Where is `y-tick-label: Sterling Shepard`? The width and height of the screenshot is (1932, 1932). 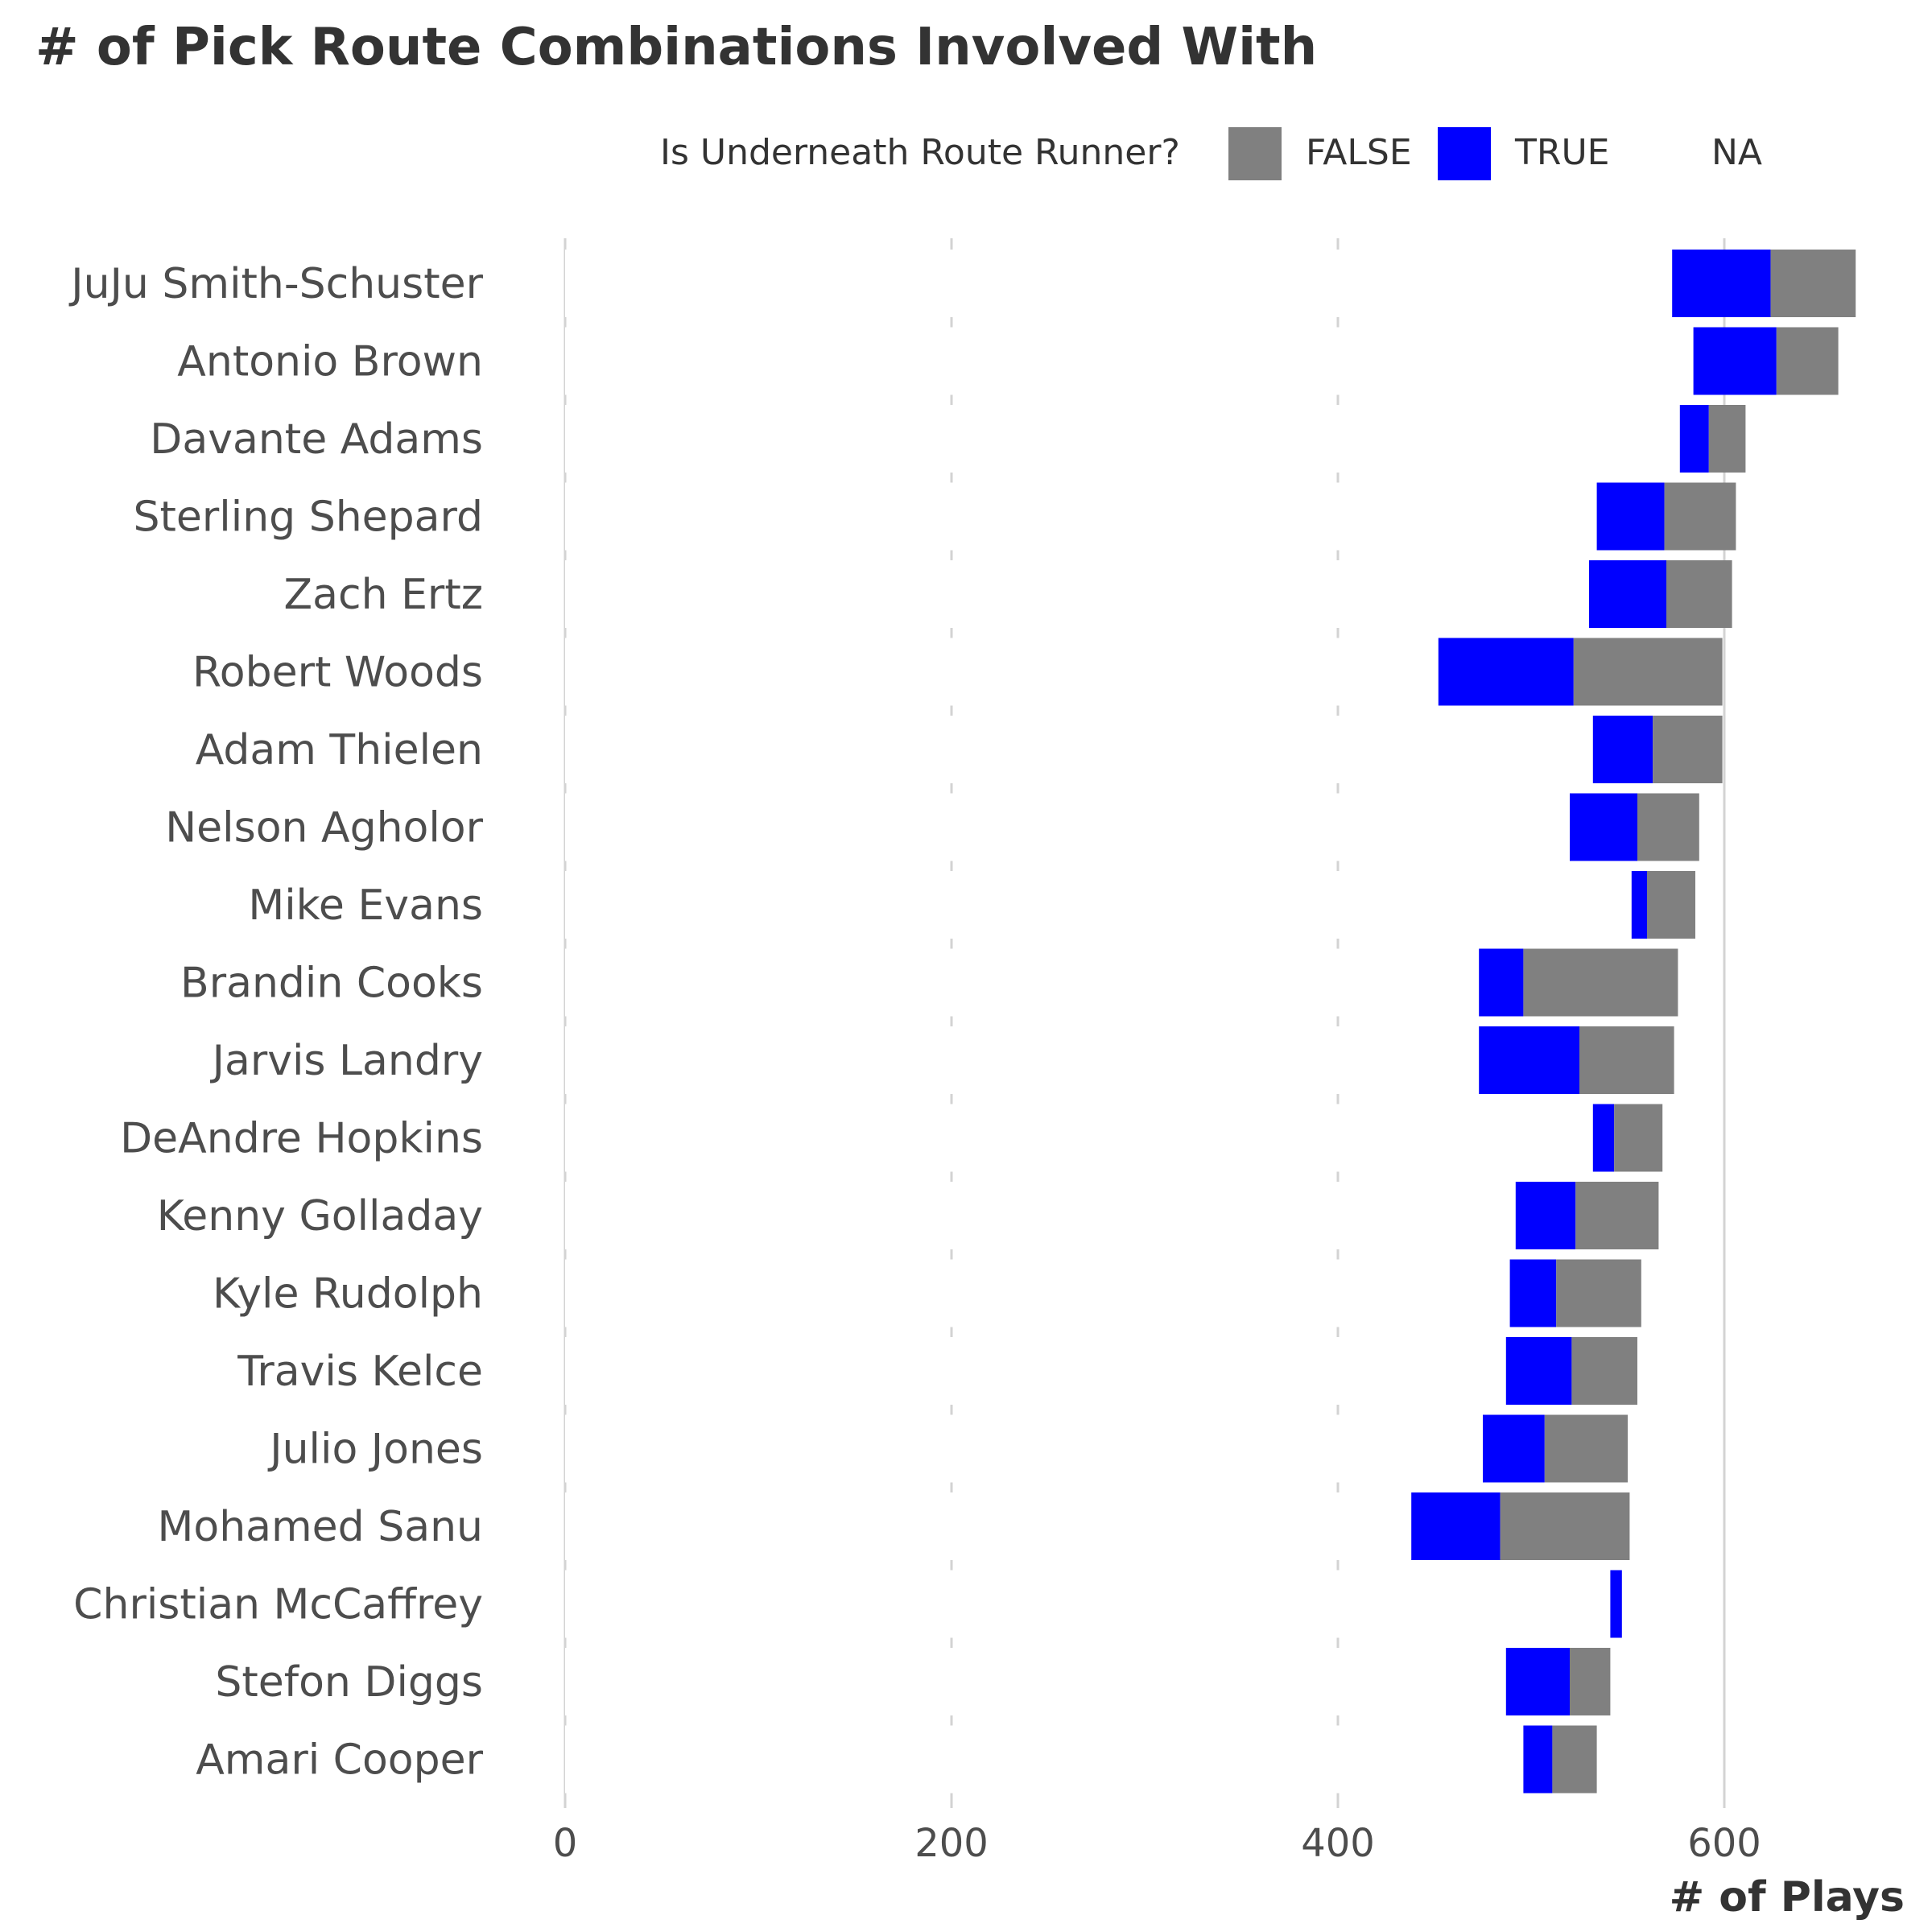
y-tick-label: Sterling Shepard is located at coordinates (308, 517).